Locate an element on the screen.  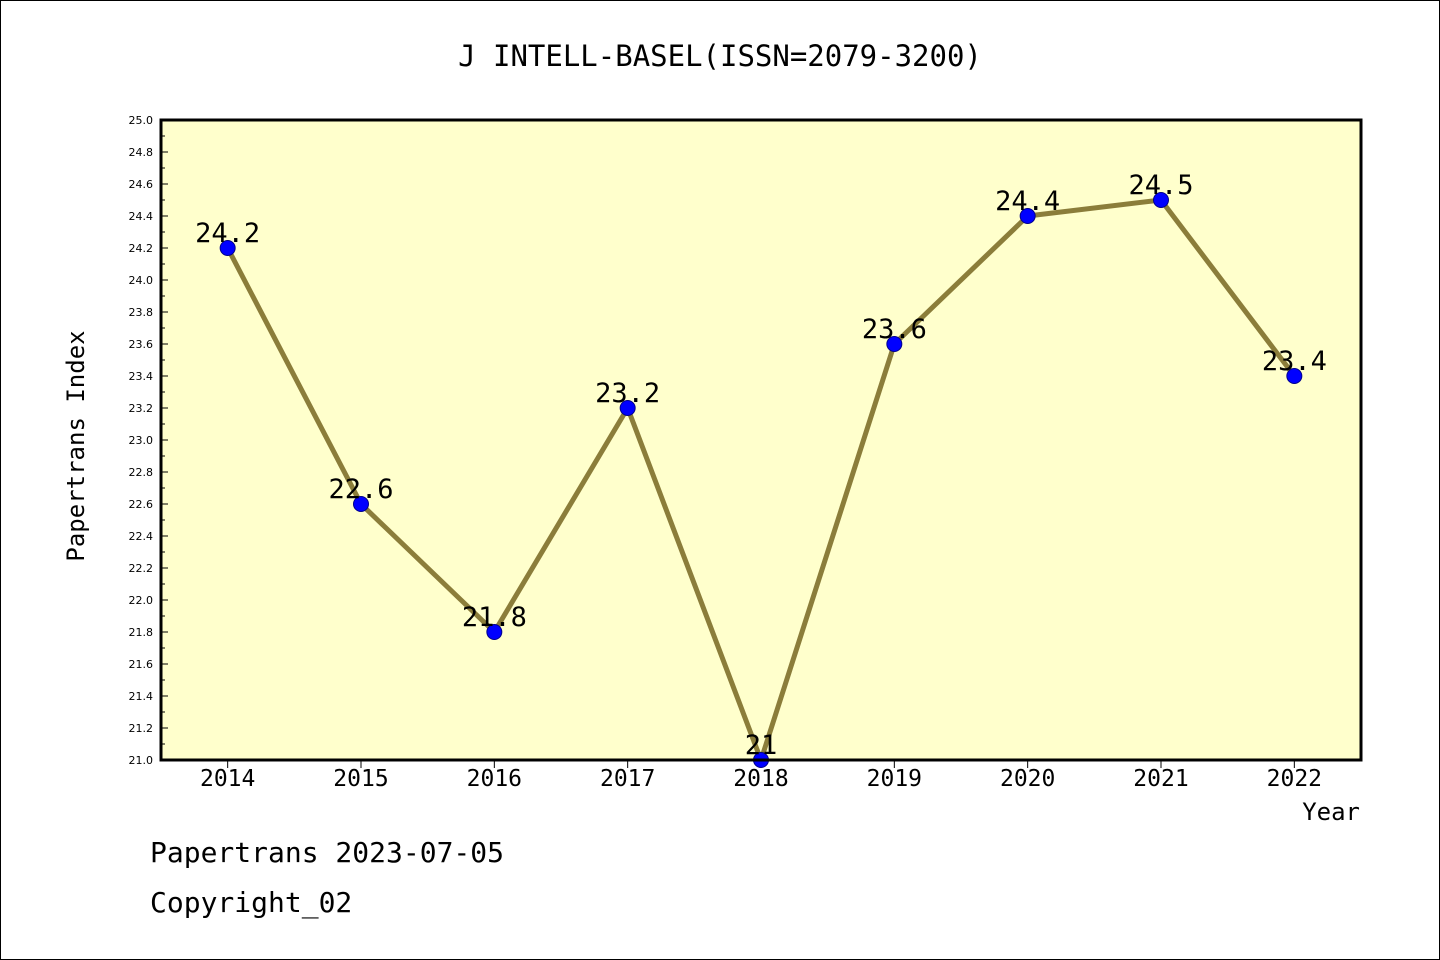
x-axis-label: Year is located at coordinates (1331, 812).